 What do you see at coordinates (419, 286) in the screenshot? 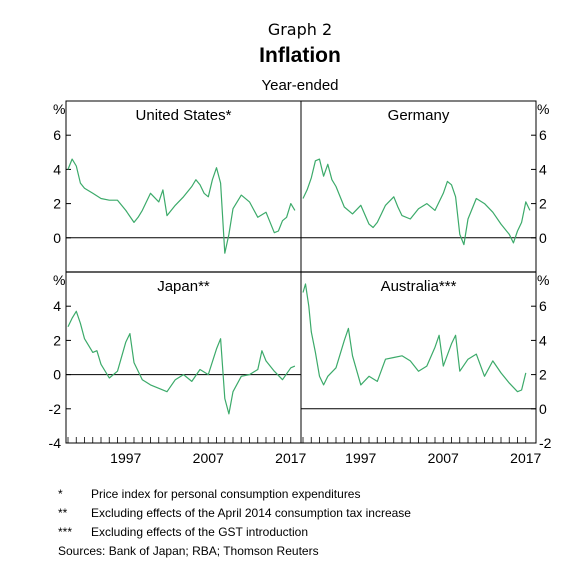
I see `panel-title: Australia***` at bounding box center [419, 286].